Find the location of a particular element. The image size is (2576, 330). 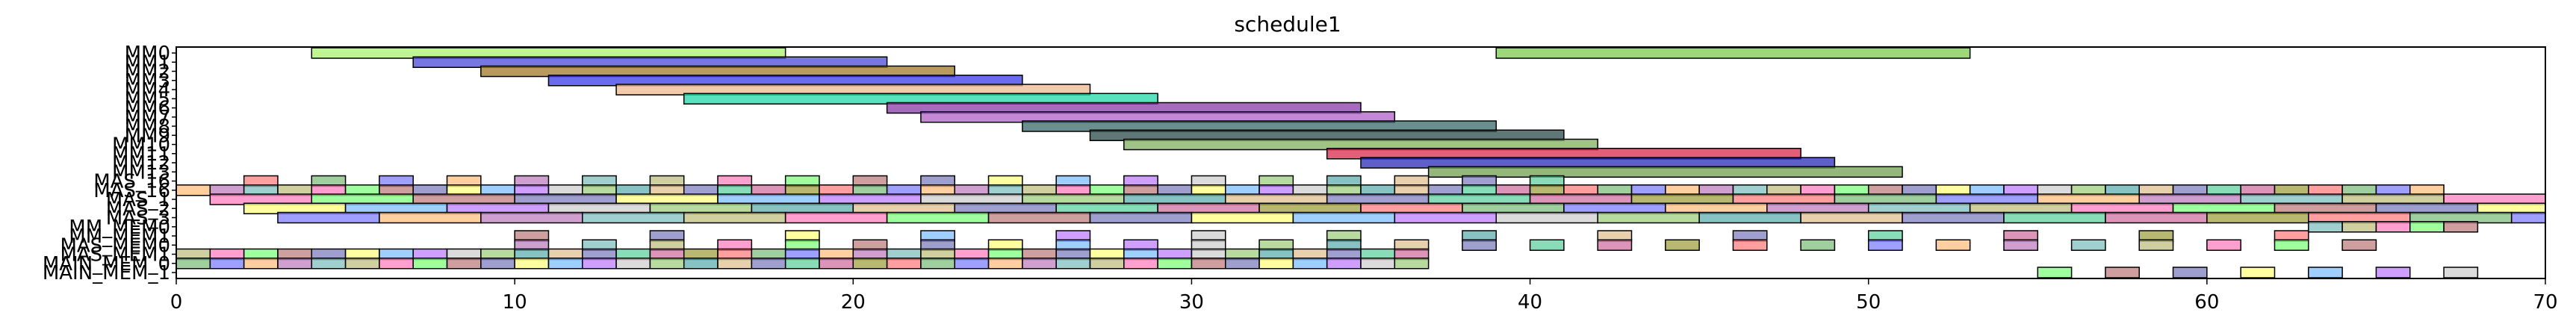

y-tick-label: MM10 is located at coordinates (141, 145).